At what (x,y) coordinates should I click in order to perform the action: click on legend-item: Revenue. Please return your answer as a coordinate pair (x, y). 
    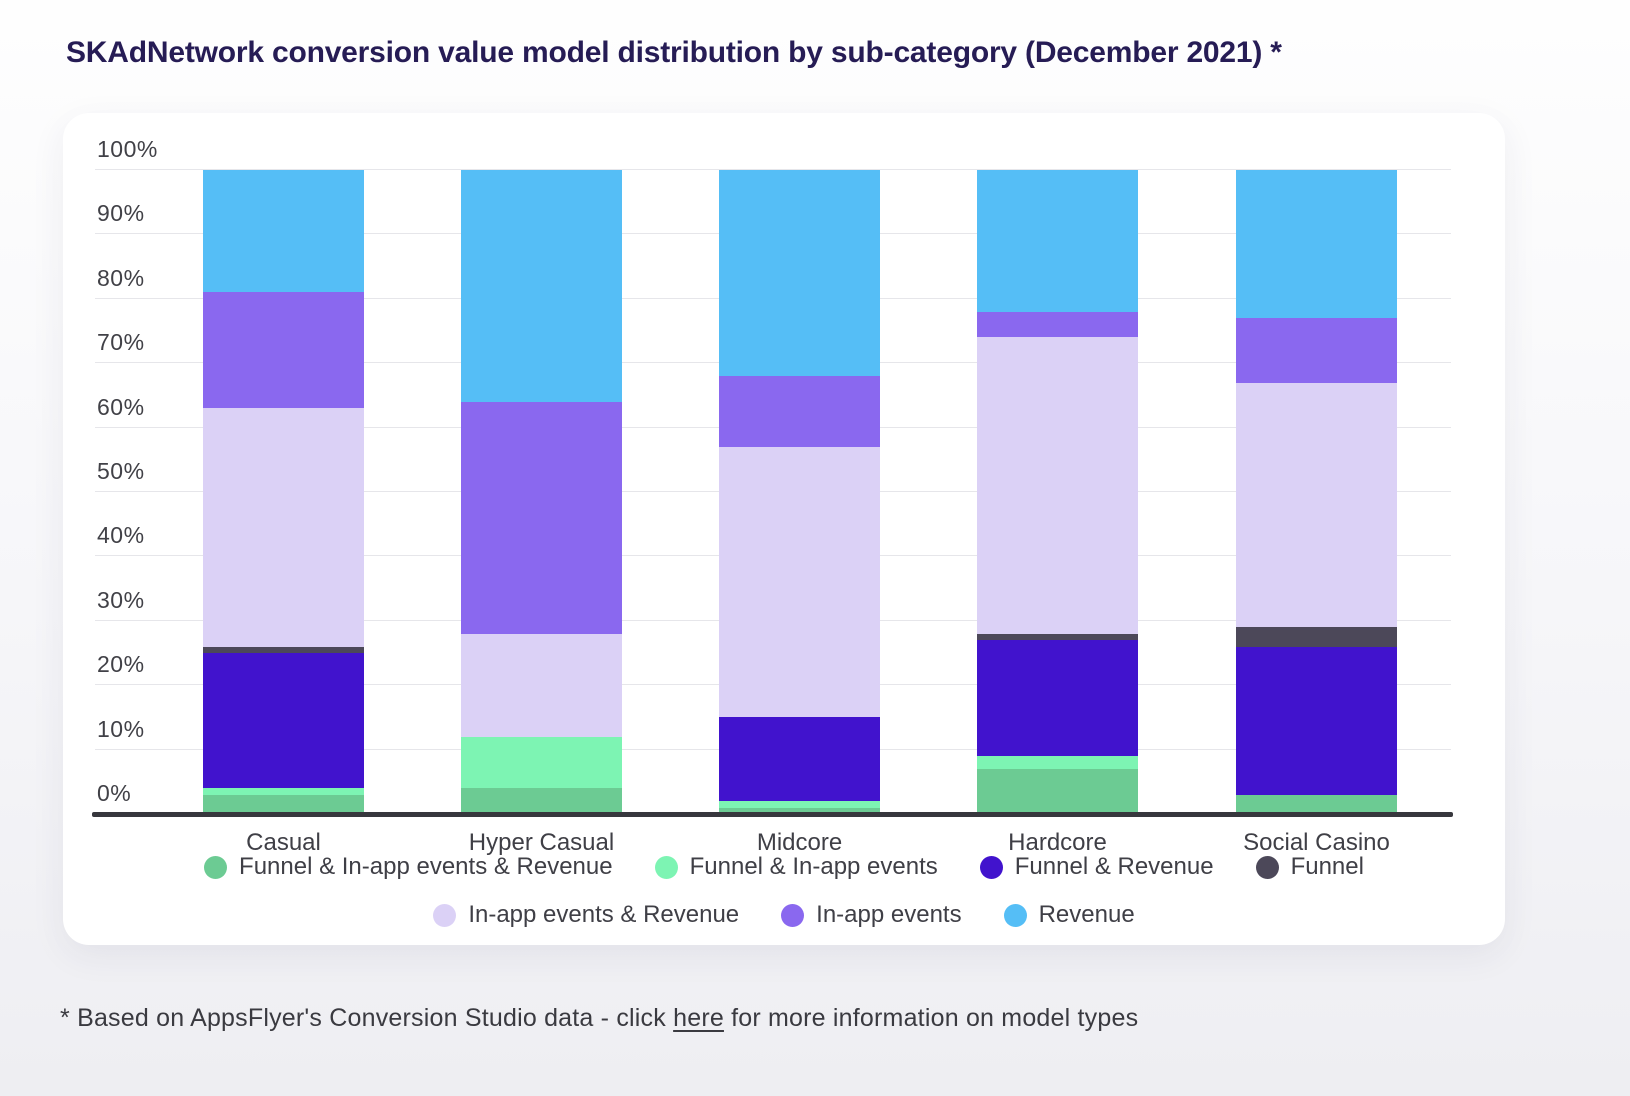
    Looking at the image, I should click on (1069, 915).